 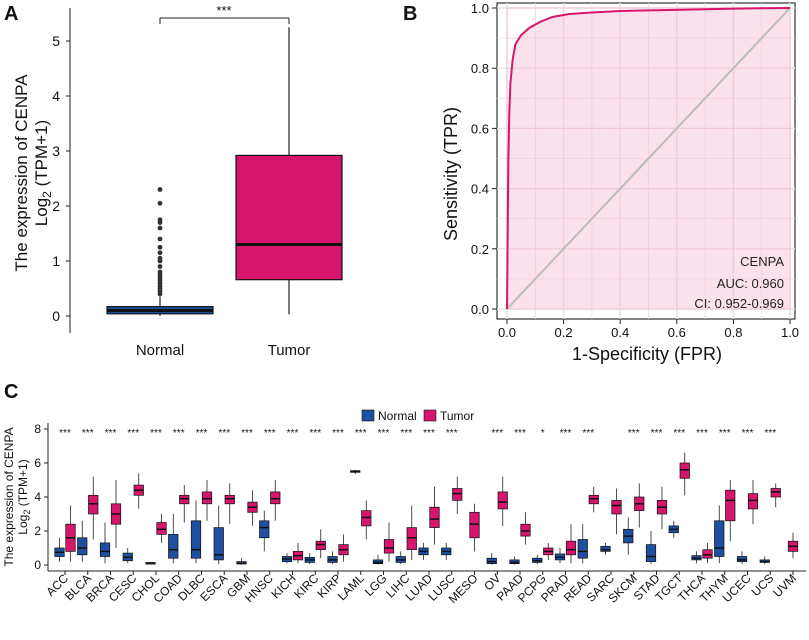 I want to click on box-normal-dlbc, so click(x=196, y=539).